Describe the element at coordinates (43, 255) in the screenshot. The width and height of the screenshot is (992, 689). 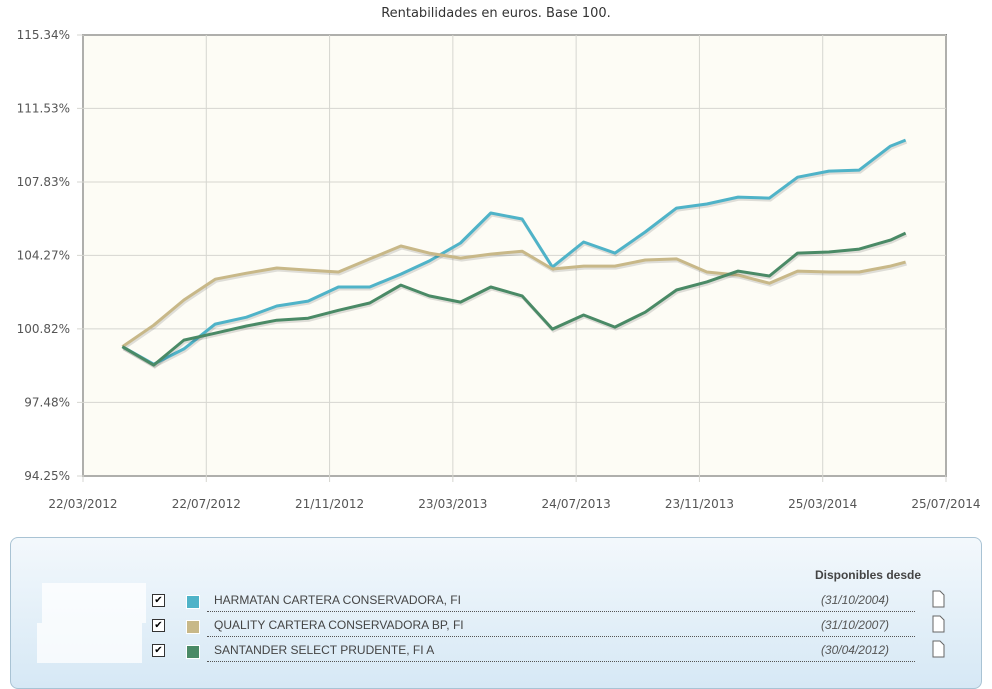
I see `y-tick-label: 104.27%` at that location.